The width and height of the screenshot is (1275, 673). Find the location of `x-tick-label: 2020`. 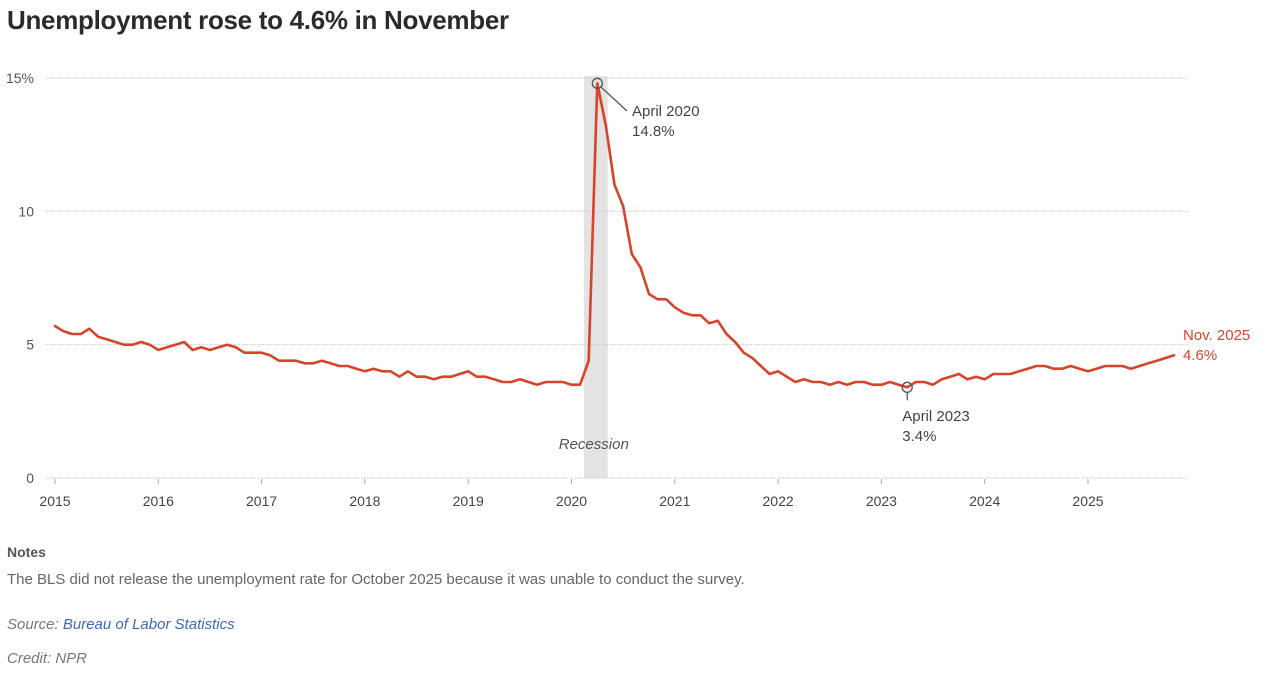

x-tick-label: 2020 is located at coordinates (571, 501).